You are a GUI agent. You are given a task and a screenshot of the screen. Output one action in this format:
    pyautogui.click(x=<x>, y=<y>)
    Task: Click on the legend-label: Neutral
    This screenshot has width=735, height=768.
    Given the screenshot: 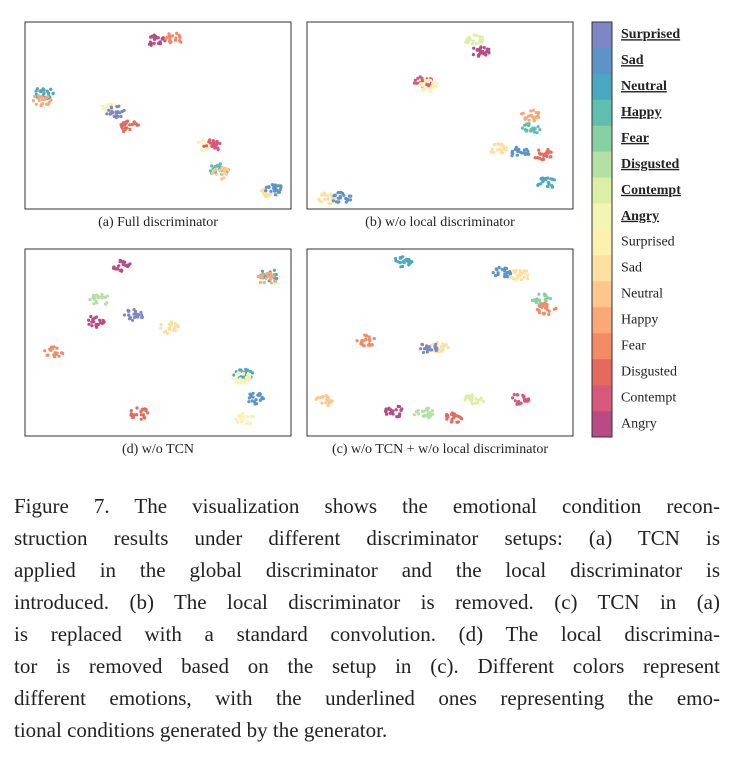 What is the action you would take?
    pyautogui.click(x=644, y=86)
    